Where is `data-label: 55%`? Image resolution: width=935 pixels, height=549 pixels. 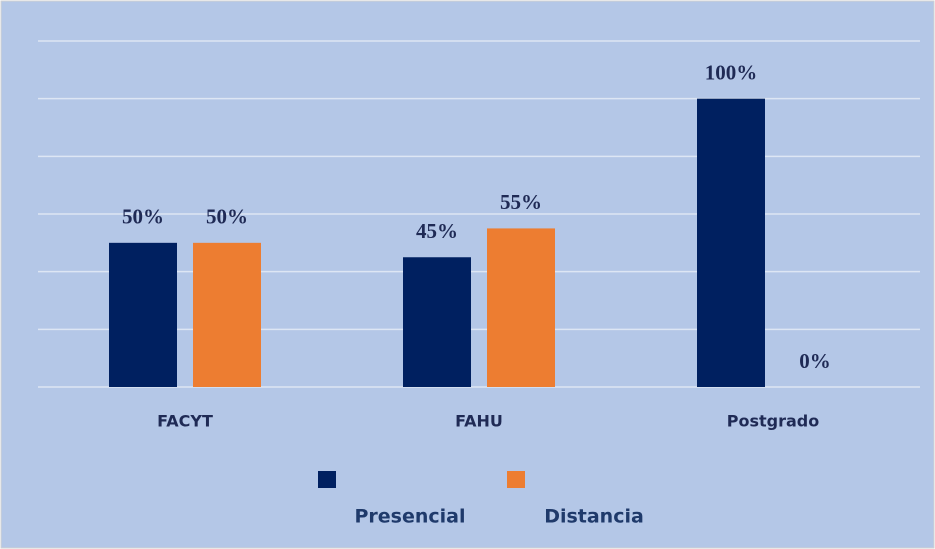
data-label: 55% is located at coordinates (521, 202).